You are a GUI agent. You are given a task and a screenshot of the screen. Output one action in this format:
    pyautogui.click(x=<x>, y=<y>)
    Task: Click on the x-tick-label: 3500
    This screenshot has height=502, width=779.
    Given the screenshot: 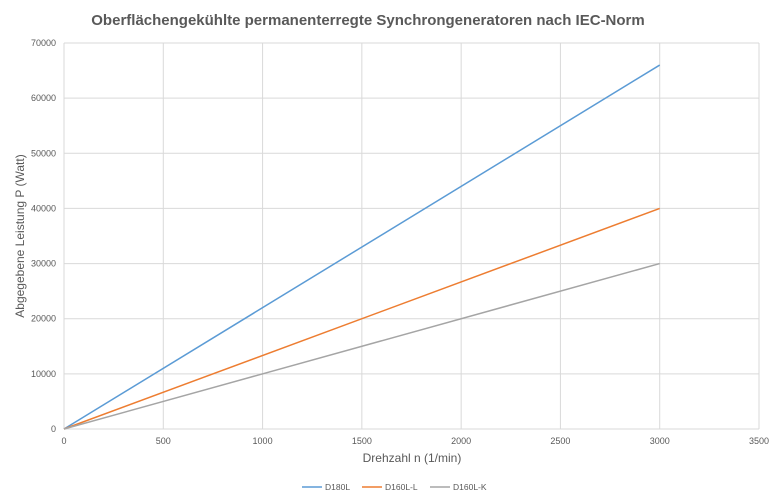 What is the action you would take?
    pyautogui.click(x=759, y=441)
    